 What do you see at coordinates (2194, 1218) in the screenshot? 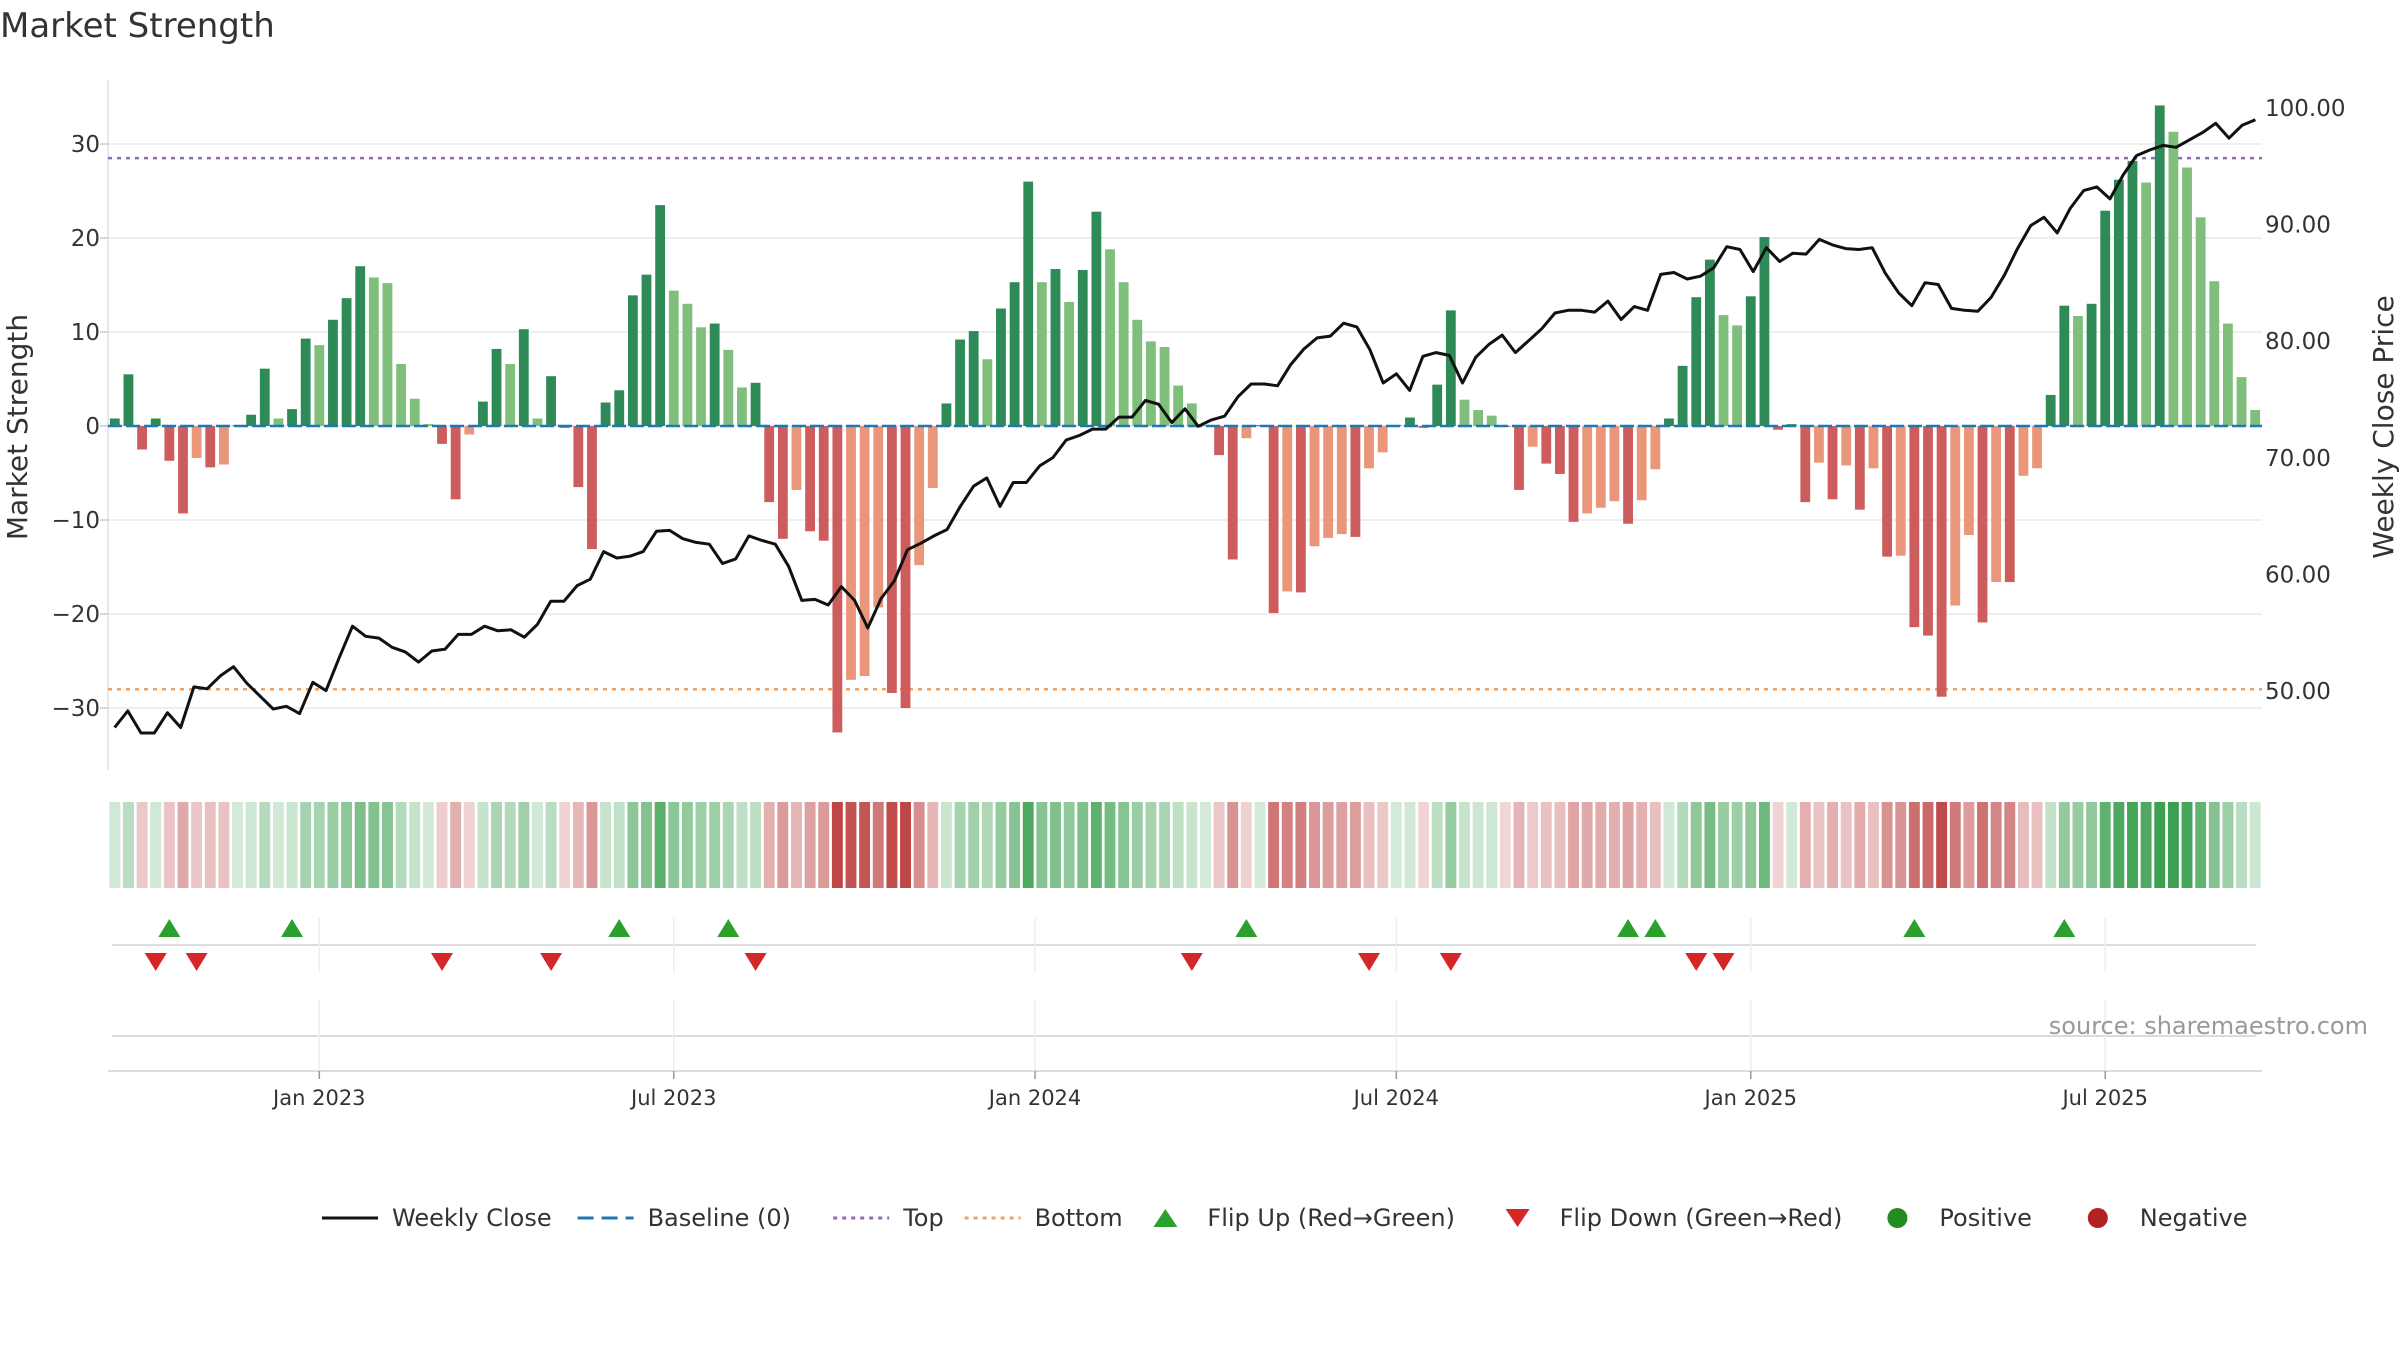
I see `legend-label: Negative` at bounding box center [2194, 1218].